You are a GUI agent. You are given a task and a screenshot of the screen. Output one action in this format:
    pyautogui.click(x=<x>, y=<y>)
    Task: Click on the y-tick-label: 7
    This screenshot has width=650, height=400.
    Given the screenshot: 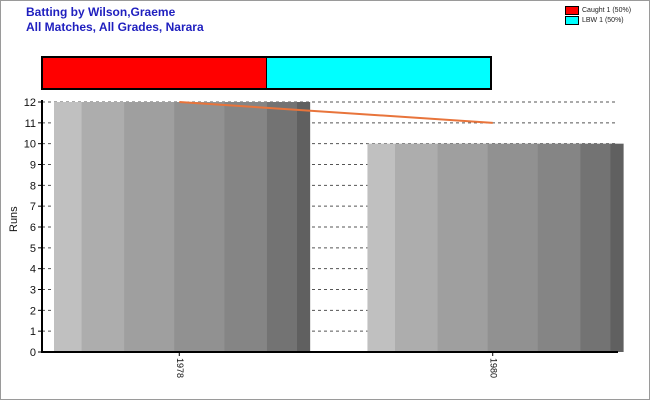 What is the action you would take?
    pyautogui.click(x=33, y=207)
    